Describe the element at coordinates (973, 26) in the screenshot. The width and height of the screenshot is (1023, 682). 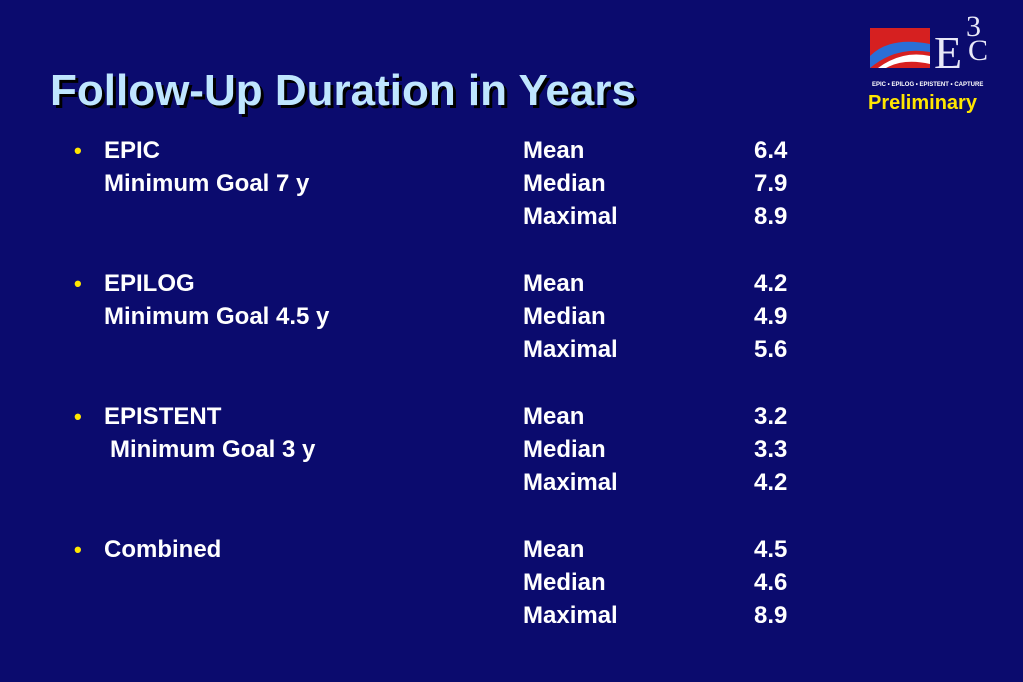
I see `logo-superscript: 3` at that location.